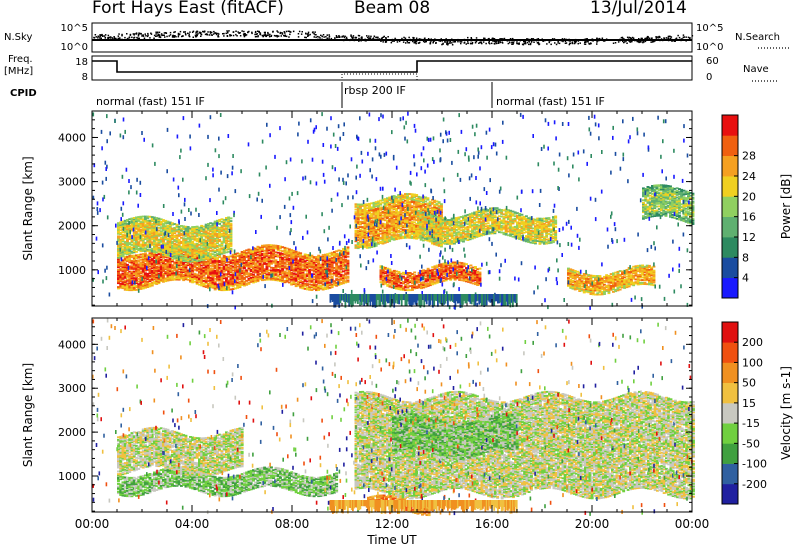 The width and height of the screenshot is (800, 554). I want to click on nave-series-line, so click(392, 77).